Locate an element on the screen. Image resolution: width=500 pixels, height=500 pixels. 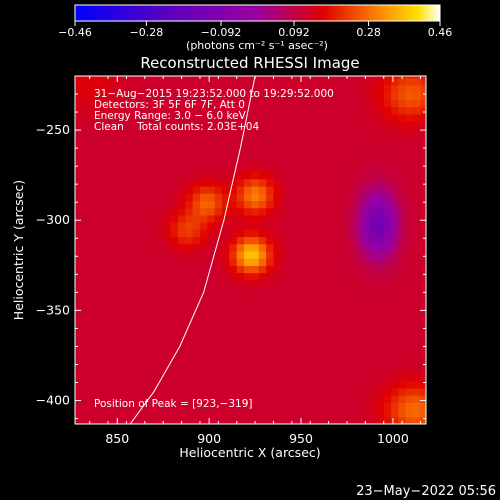
y-tick-label: −300 is located at coordinates (53, 219).